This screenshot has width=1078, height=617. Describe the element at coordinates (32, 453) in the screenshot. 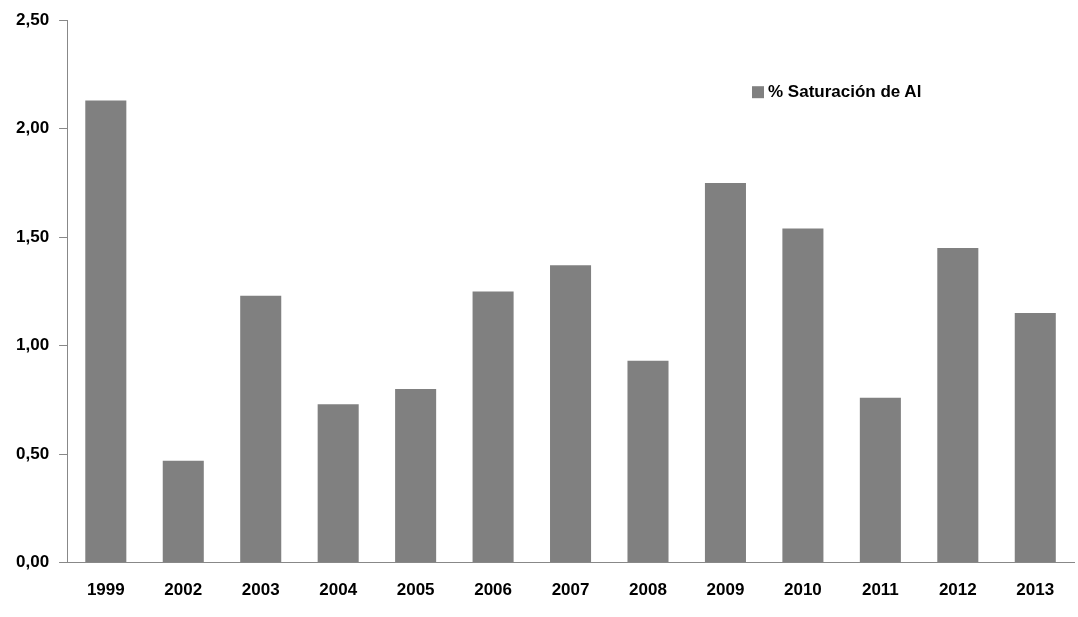

I see `y-tick-label: 0,50` at that location.